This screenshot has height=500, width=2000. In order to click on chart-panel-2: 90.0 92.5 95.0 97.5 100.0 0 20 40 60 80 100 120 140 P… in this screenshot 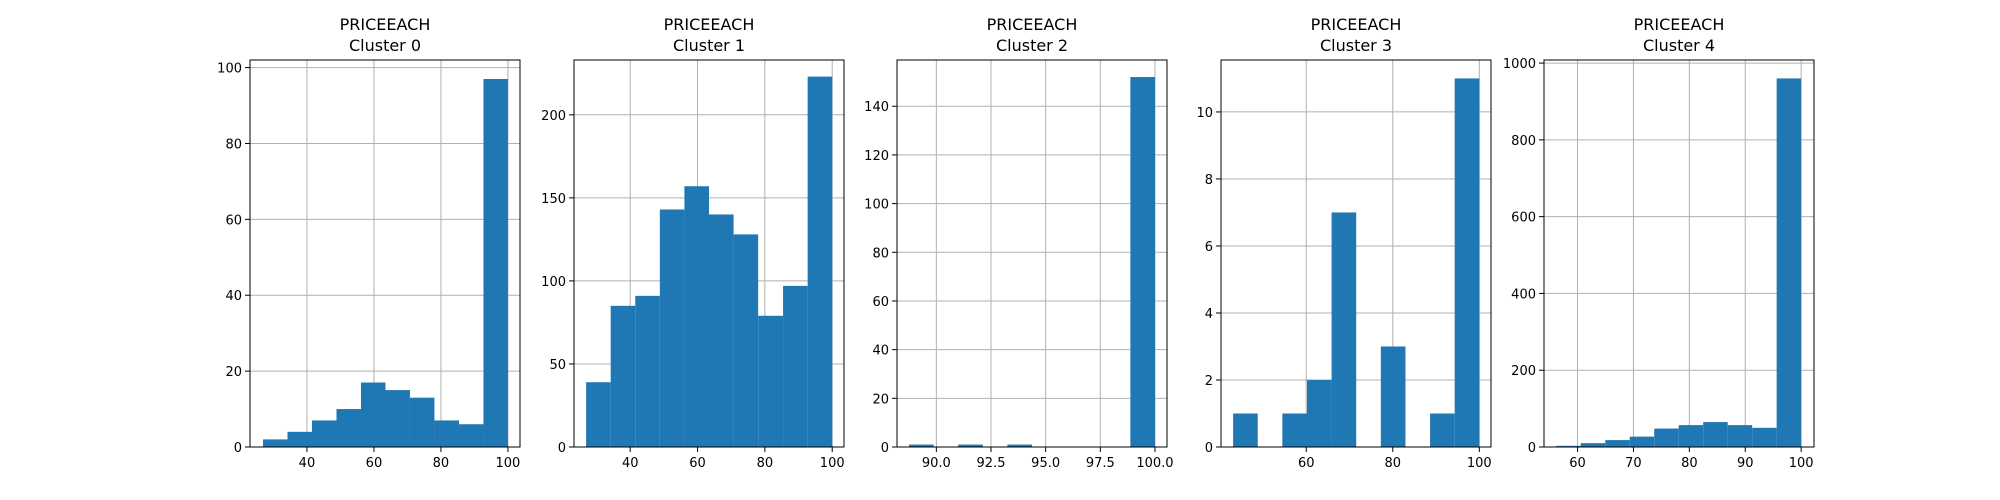, I will do `click(1018, 243)`.